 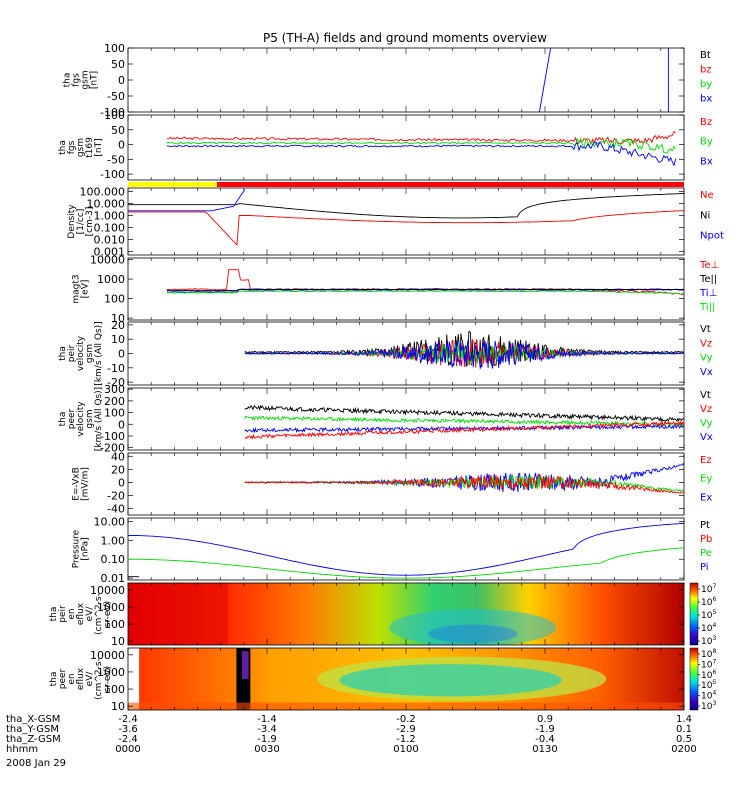 I want to click on heatmap-core-inner, so click(x=450, y=680).